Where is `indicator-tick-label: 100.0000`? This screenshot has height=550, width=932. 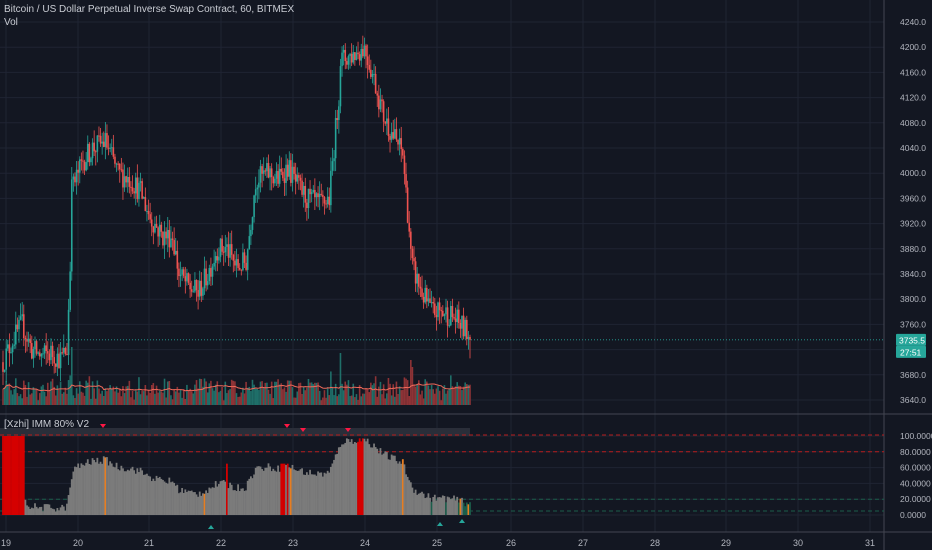 indicator-tick-label: 100.0000 is located at coordinates (916, 436).